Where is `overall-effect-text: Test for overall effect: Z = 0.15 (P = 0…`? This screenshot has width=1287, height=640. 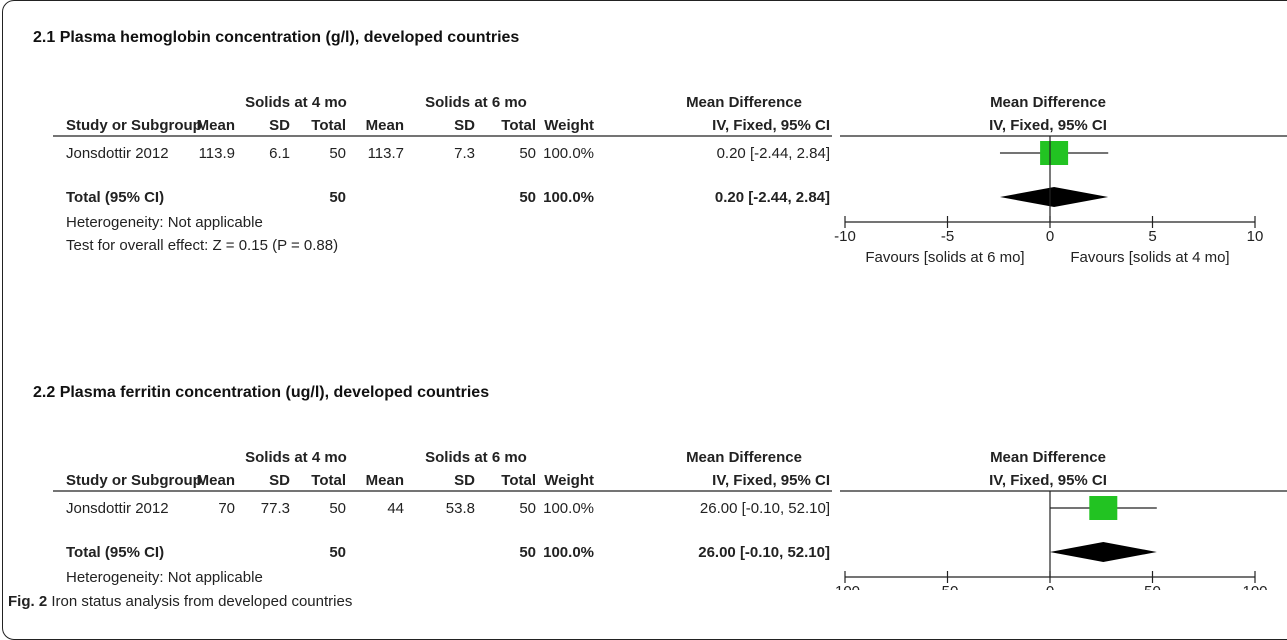 overall-effect-text: Test for overall effect: Z = 0.15 (P = 0… is located at coordinates (202, 245).